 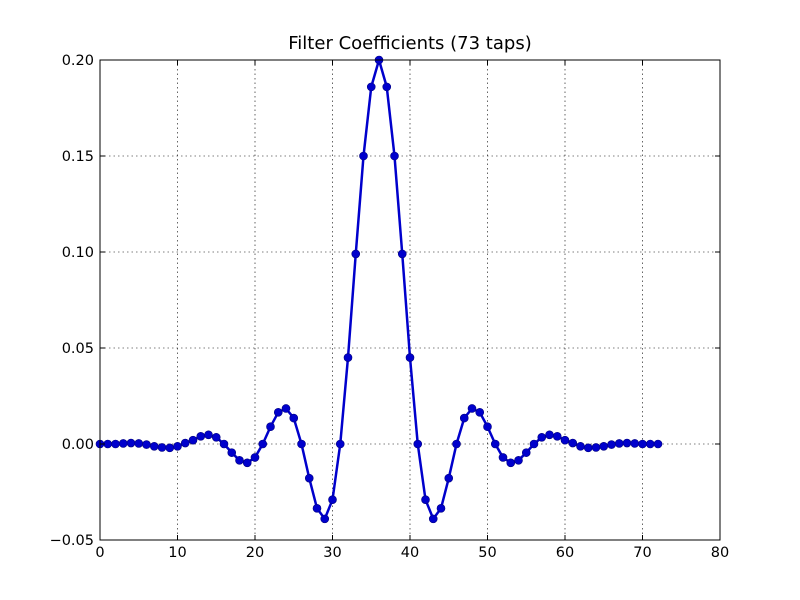 What do you see at coordinates (332, 553) in the screenshot?
I see `x-tick-label: 30` at bounding box center [332, 553].